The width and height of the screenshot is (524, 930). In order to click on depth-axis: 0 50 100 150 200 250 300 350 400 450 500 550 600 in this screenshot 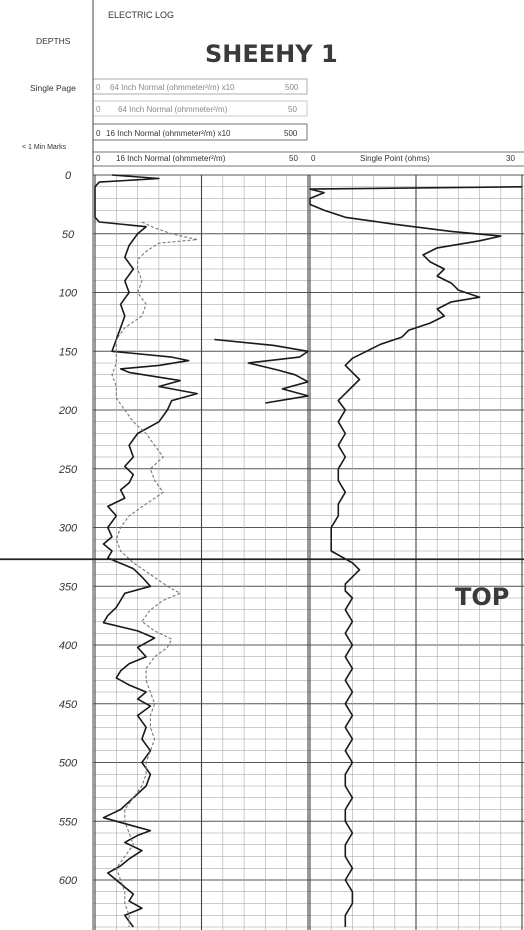, I will do `click(68, 528)`.